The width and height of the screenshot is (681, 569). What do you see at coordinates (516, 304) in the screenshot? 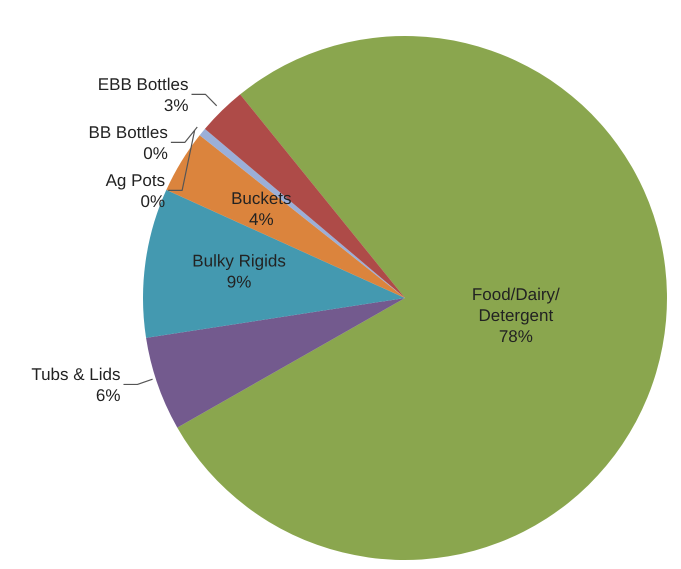
I see `slice-label: Food/Dairy/Detergent` at bounding box center [516, 304].